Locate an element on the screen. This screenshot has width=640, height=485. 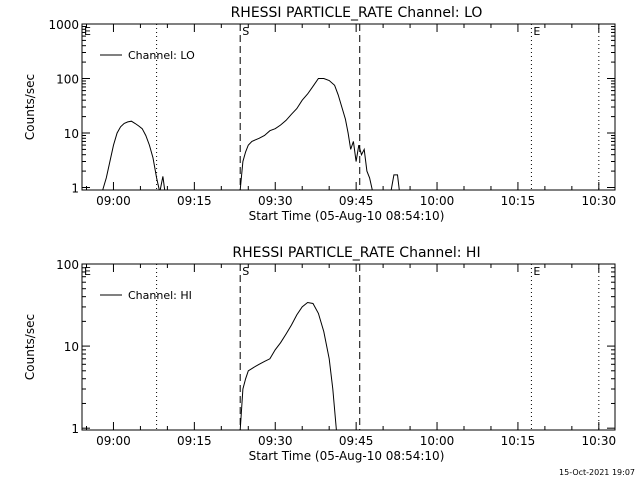
generation-timestamp: 15-Oct-2021 19:07 is located at coordinates (597, 472).